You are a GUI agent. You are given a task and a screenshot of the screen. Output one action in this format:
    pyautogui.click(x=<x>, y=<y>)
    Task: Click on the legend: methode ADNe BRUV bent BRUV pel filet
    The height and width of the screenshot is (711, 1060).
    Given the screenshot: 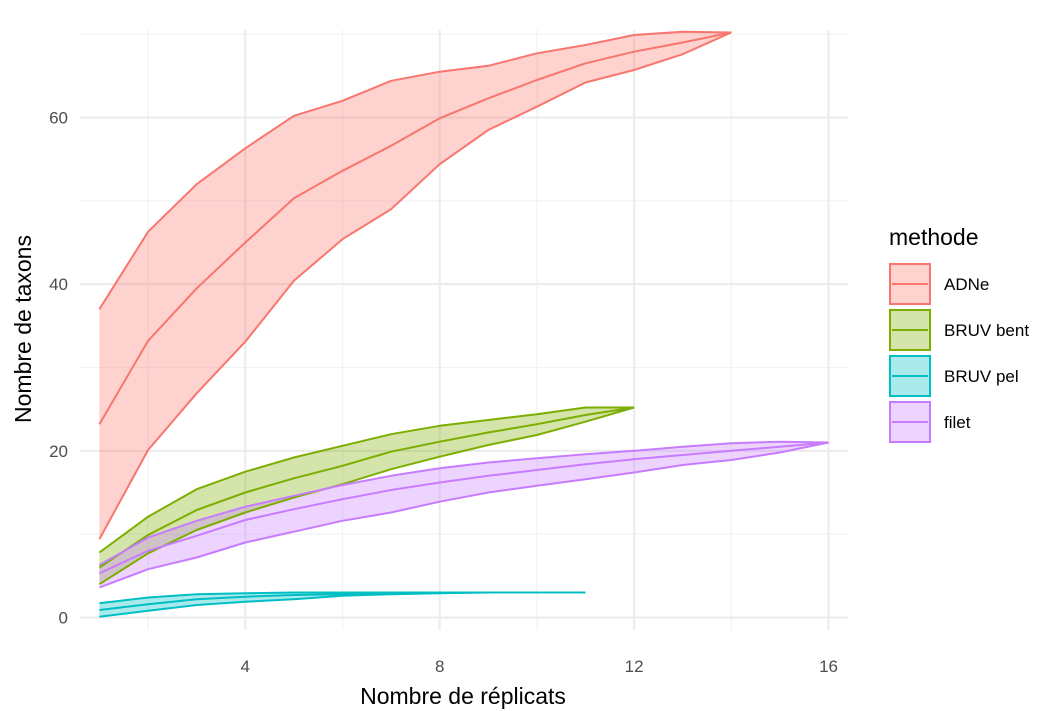 What is the action you would take?
    pyautogui.click(x=959, y=333)
    